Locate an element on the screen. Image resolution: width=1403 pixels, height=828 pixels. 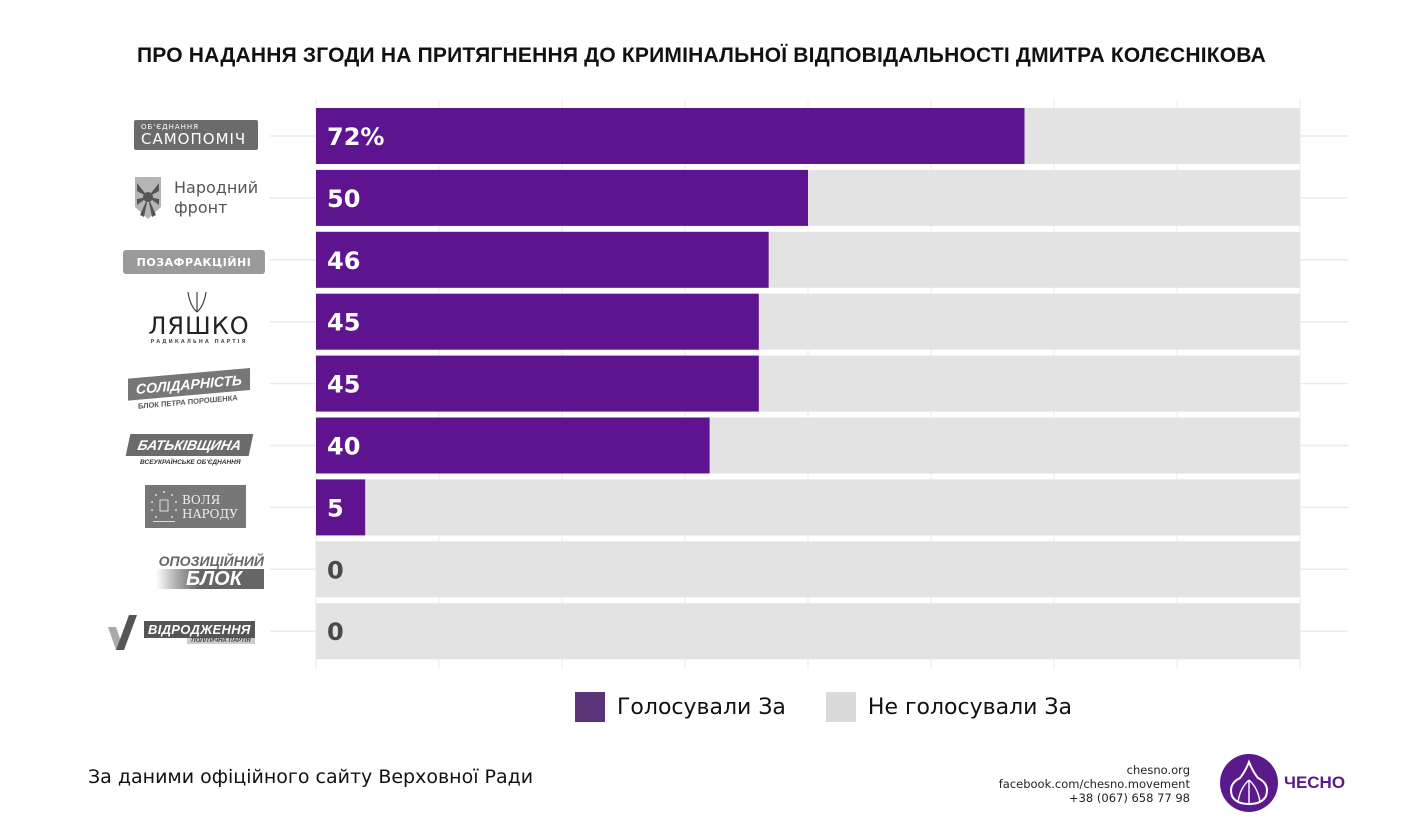
logo-liashko-subtitle: РАДИКАЛЬНА ПАРТІЯ is located at coordinates (199, 342).